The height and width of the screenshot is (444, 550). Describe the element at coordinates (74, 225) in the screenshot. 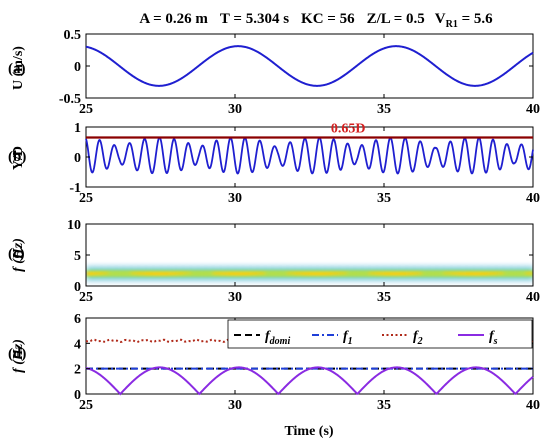

I see `y-tick-label: 10` at that location.